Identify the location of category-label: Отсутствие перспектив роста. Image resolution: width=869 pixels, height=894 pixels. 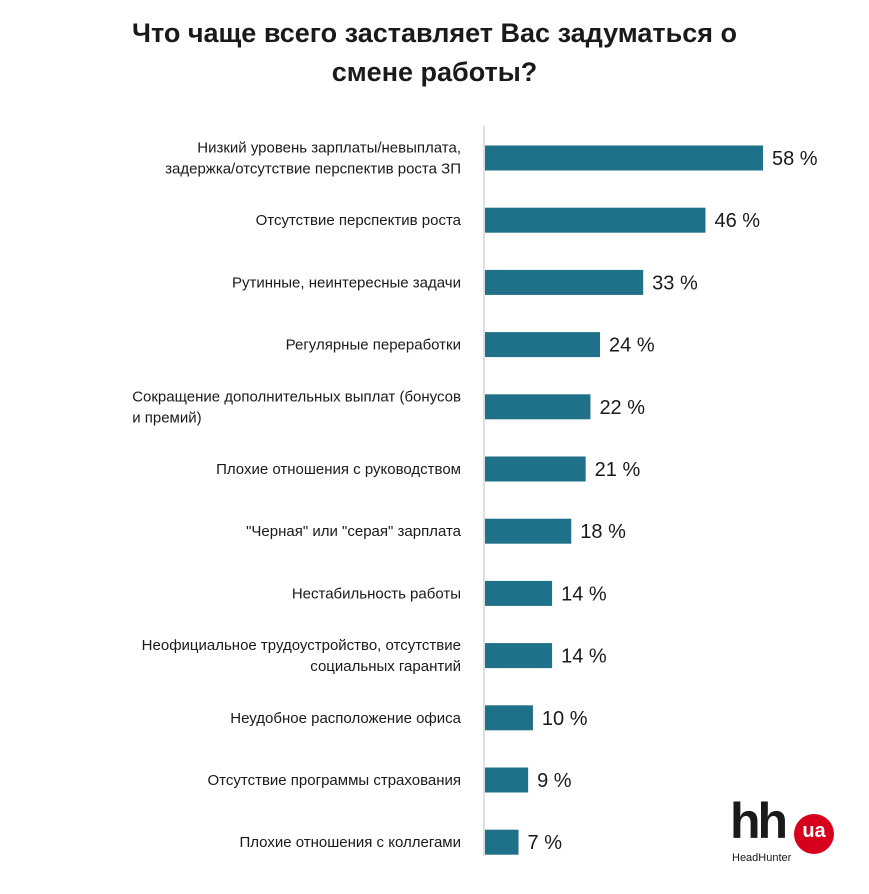
(359, 220).